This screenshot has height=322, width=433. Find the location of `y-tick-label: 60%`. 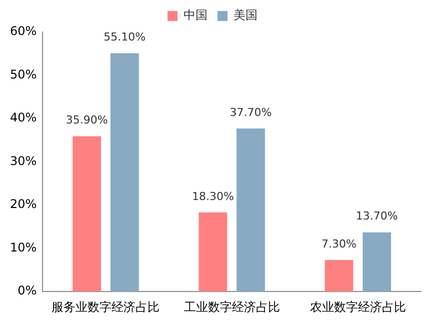

y-tick-label: 60% is located at coordinates (23, 31).